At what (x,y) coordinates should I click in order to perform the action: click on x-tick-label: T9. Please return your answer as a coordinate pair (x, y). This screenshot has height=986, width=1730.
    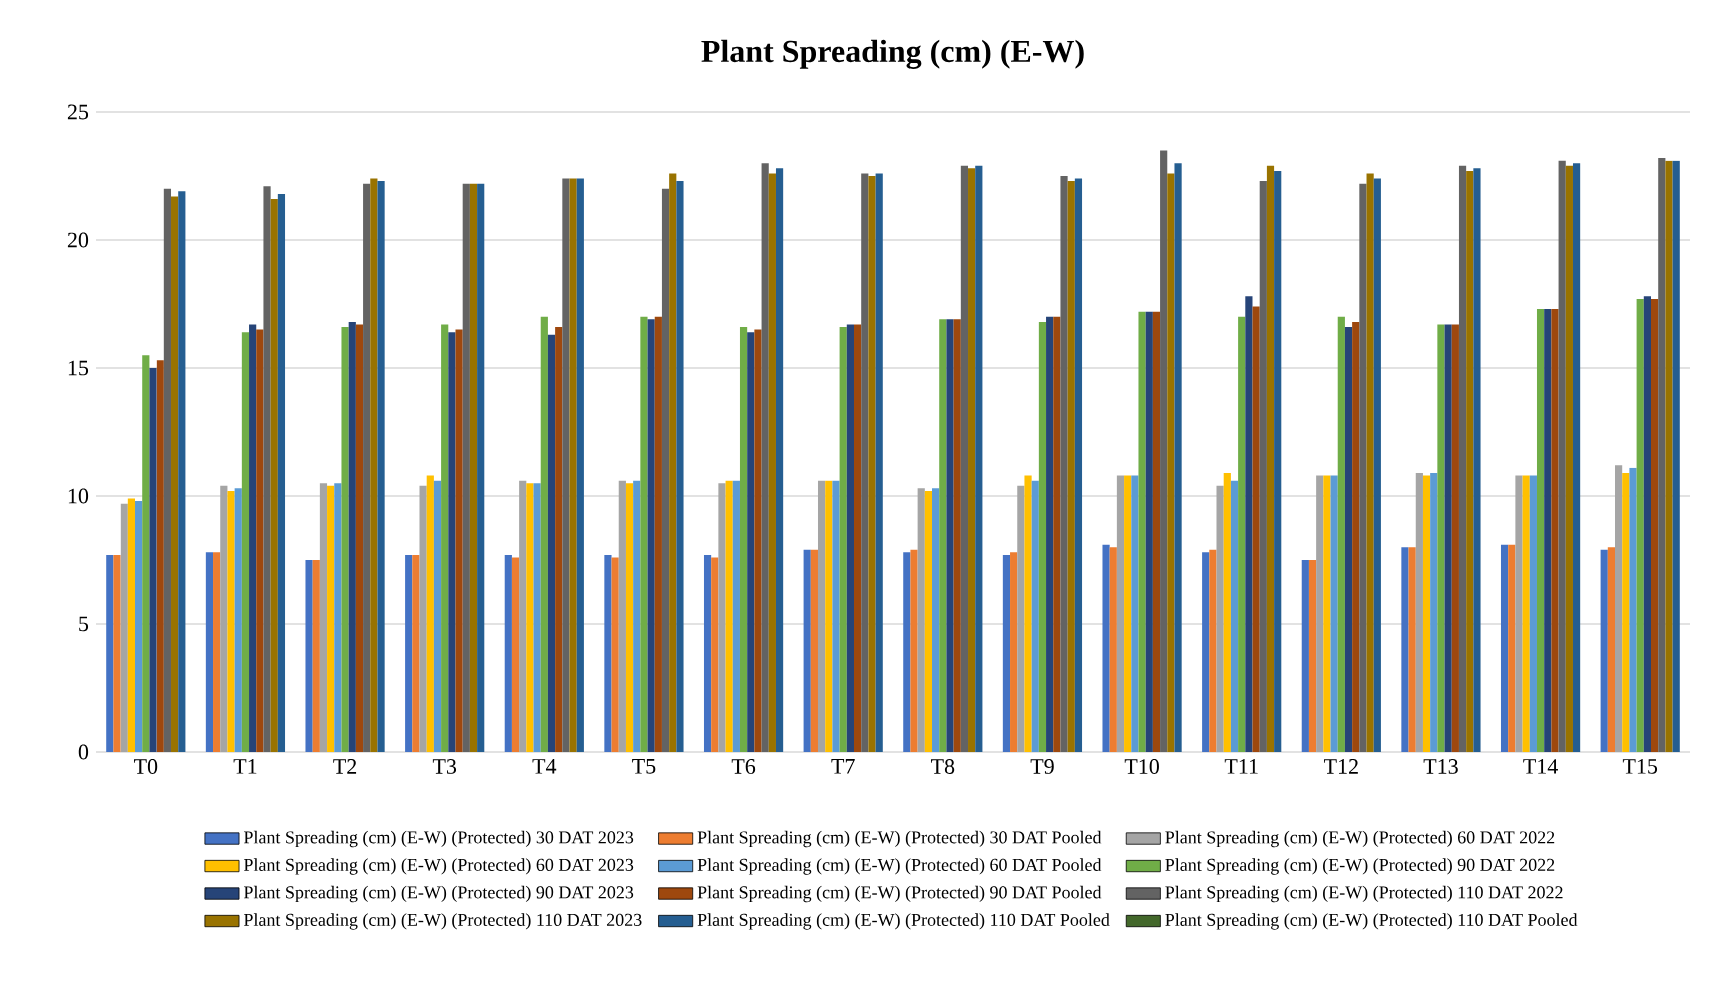
    Looking at the image, I should click on (1042, 766).